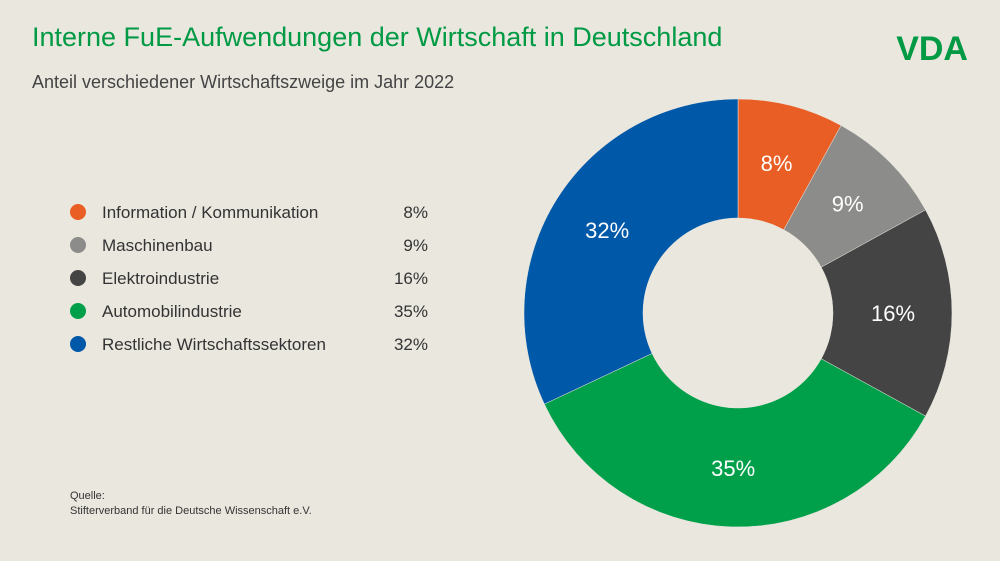 This screenshot has height=561, width=1000. Describe the element at coordinates (160, 278) in the screenshot. I see `legend-label: Elektroindustrie` at that location.